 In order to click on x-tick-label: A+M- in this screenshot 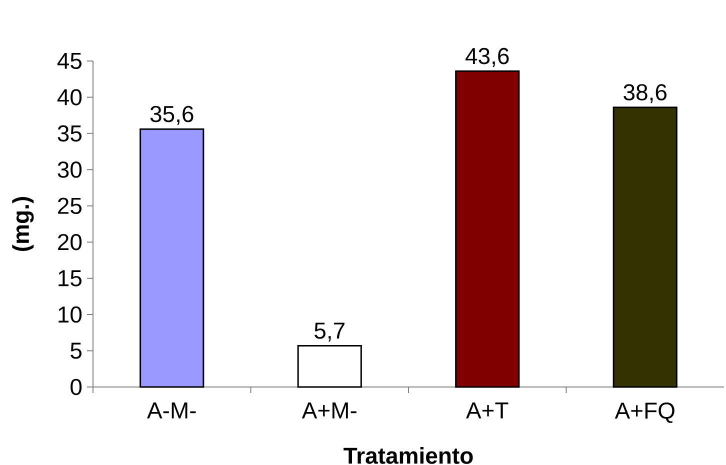, I will do `click(329, 410)`.